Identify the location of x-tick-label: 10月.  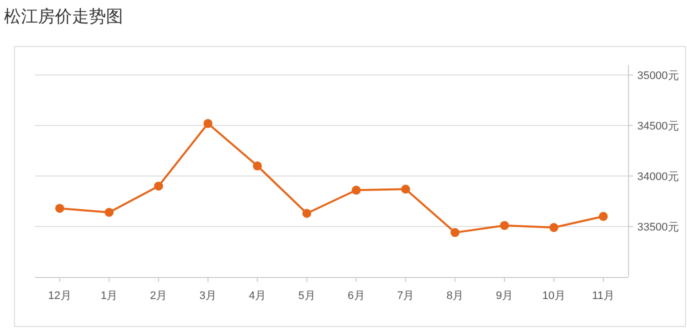
(554, 296).